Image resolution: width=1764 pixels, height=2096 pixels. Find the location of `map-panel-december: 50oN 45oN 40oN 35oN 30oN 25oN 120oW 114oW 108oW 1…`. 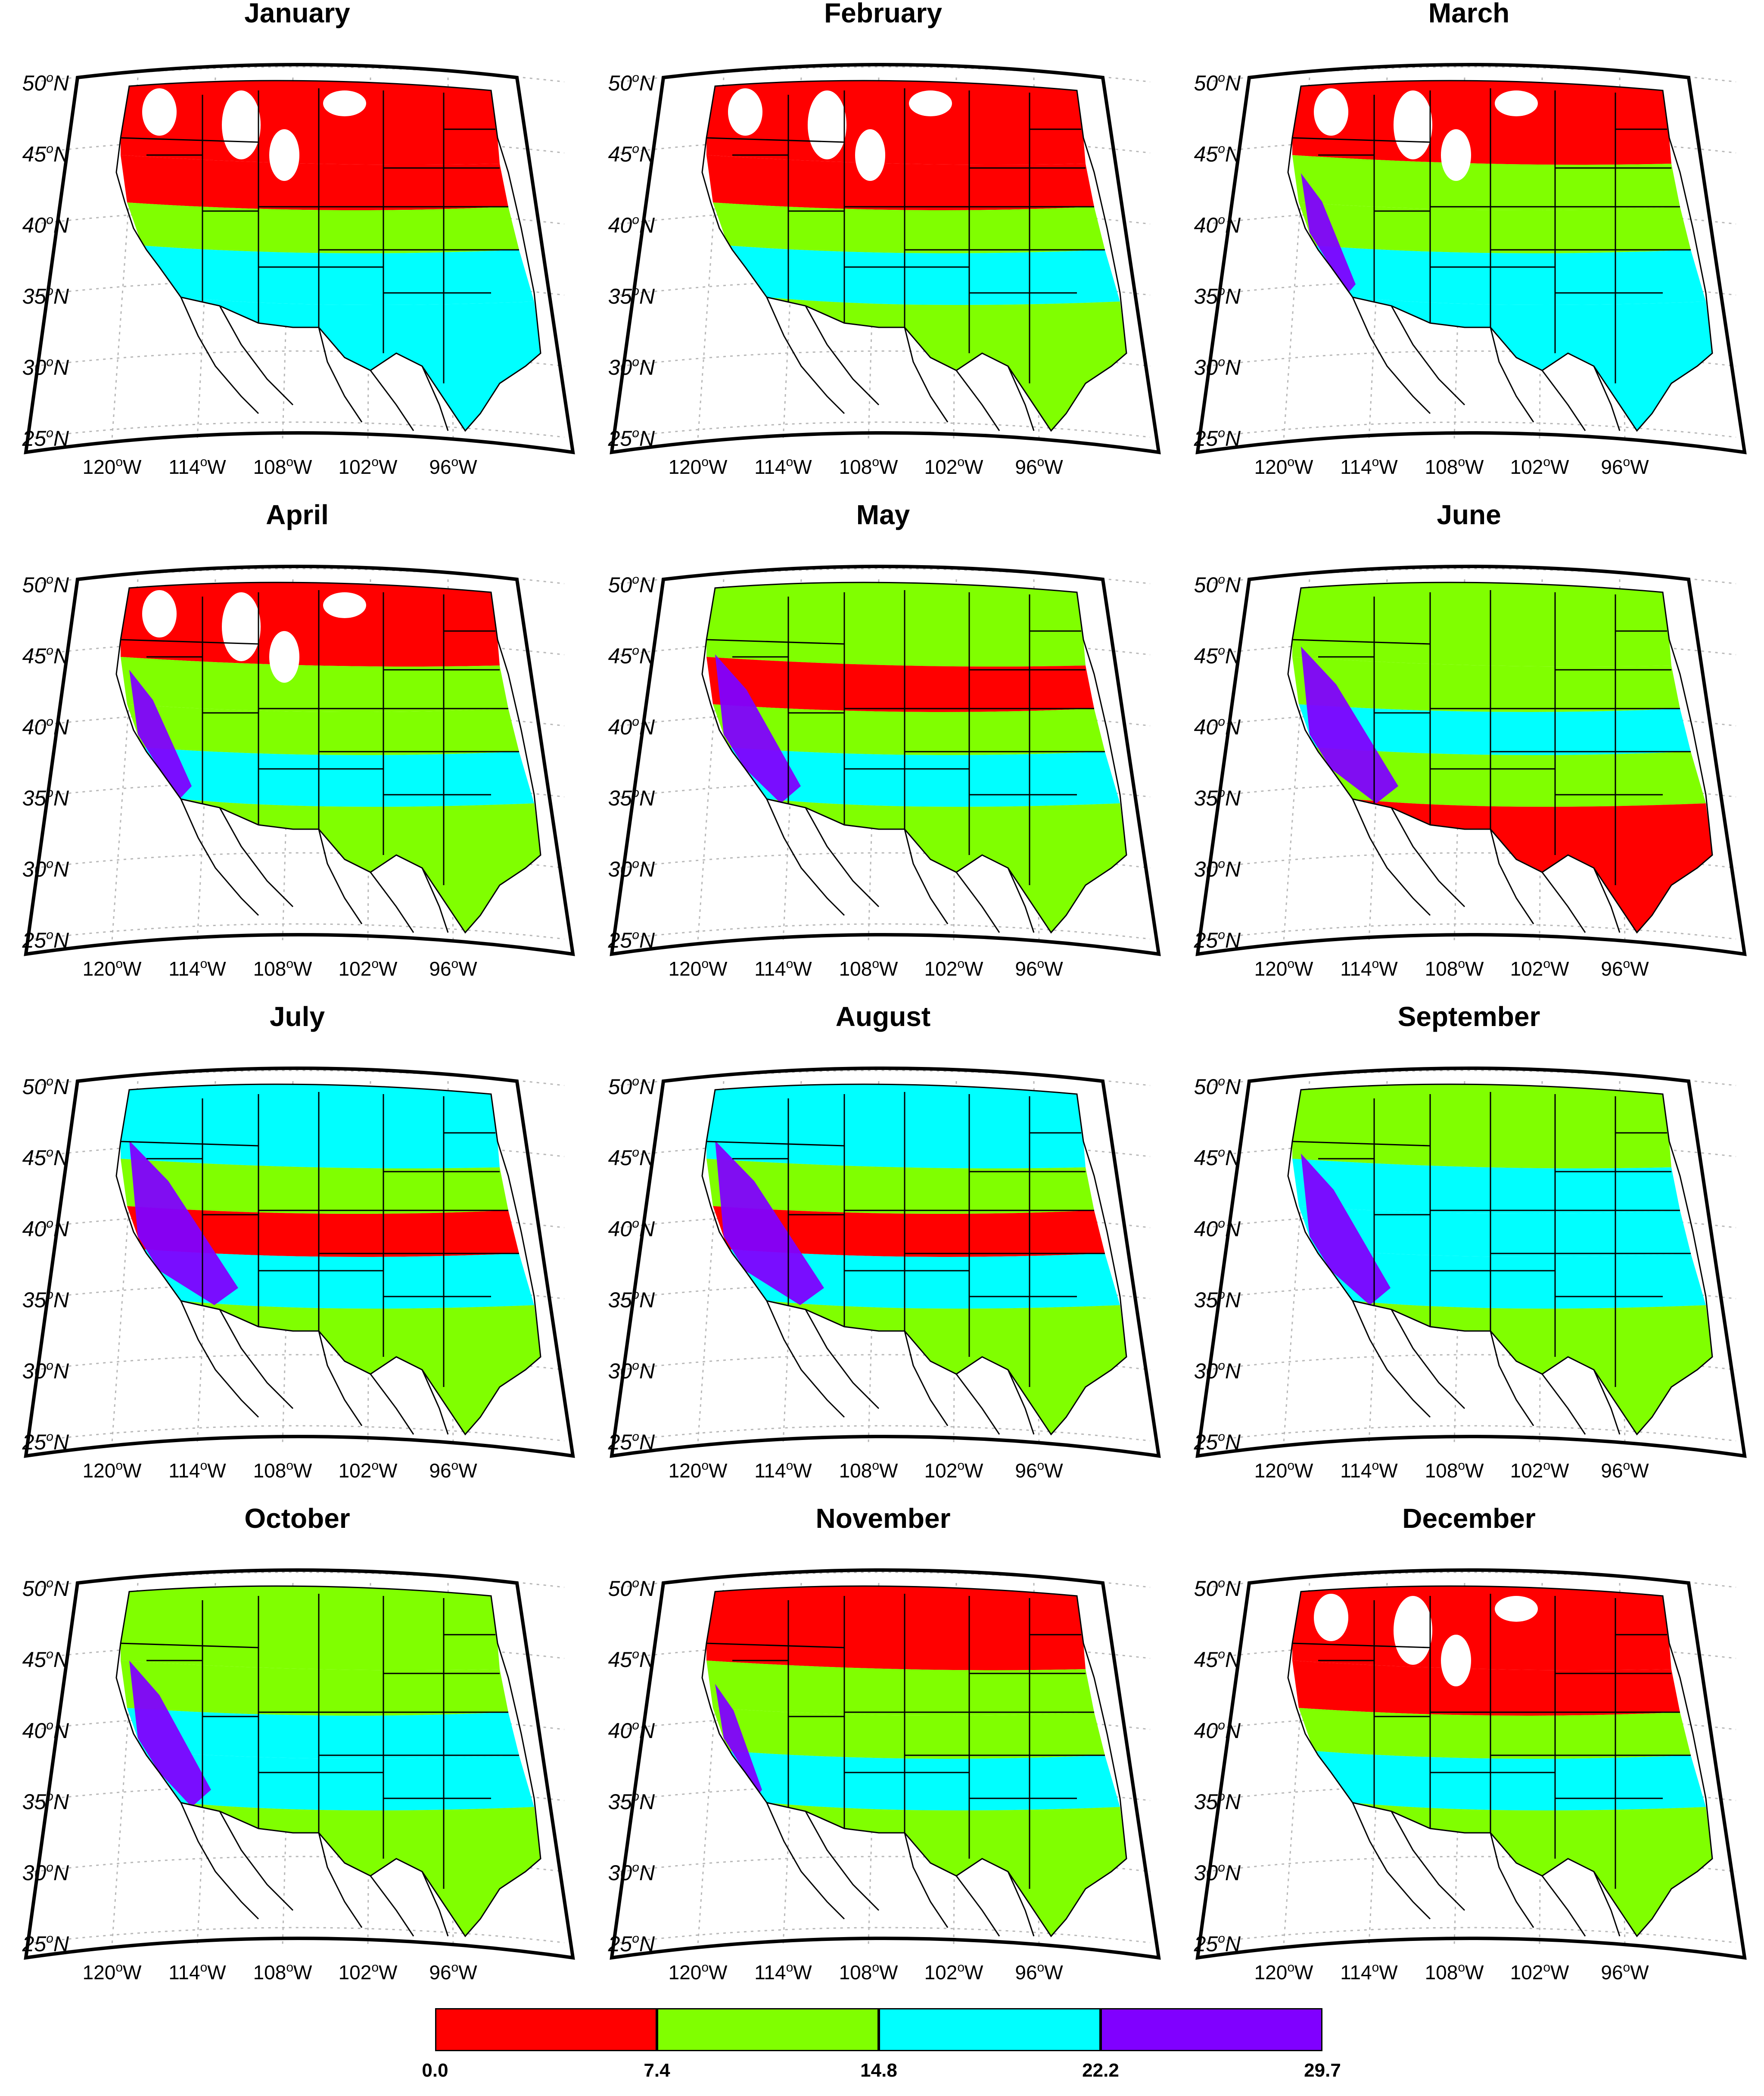

map-panel-december: 50oN 45oN 40oN 35oN 30oN 25oN 120oW 114oW 108oW 1… is located at coordinates (1469, 1754).